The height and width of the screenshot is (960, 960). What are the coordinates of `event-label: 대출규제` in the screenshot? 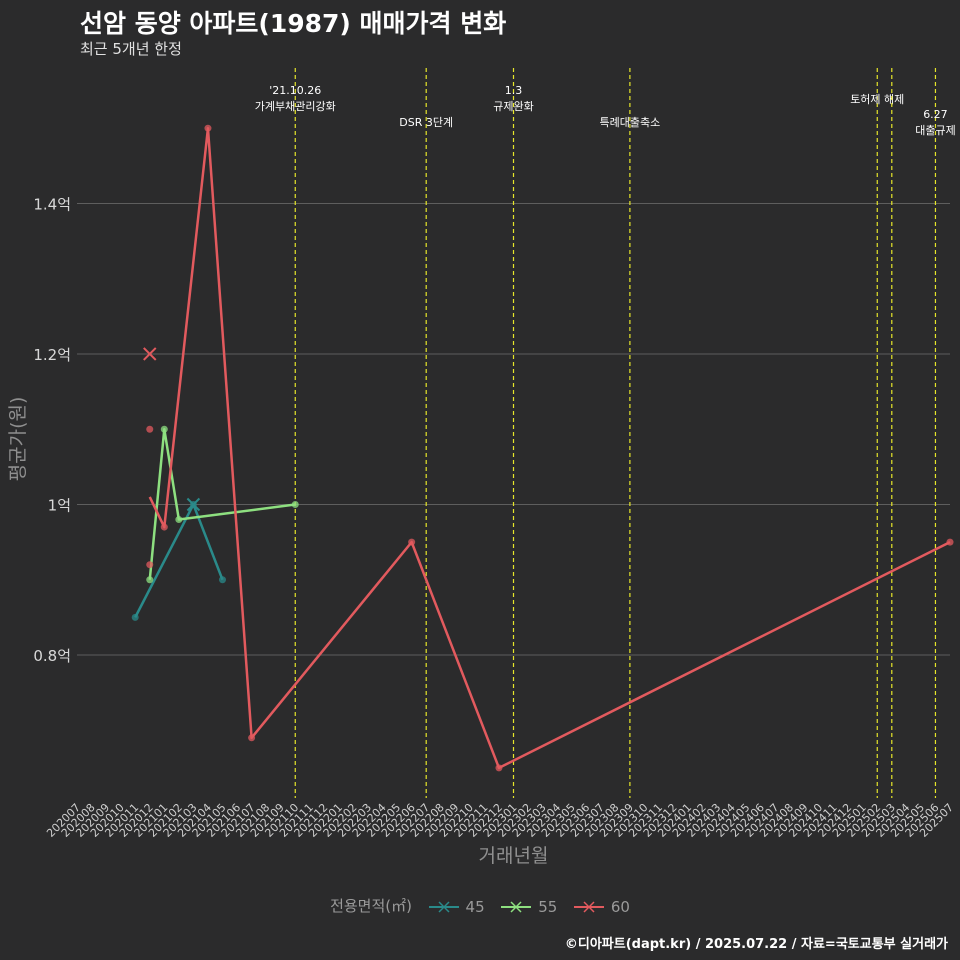 It's located at (935, 130).